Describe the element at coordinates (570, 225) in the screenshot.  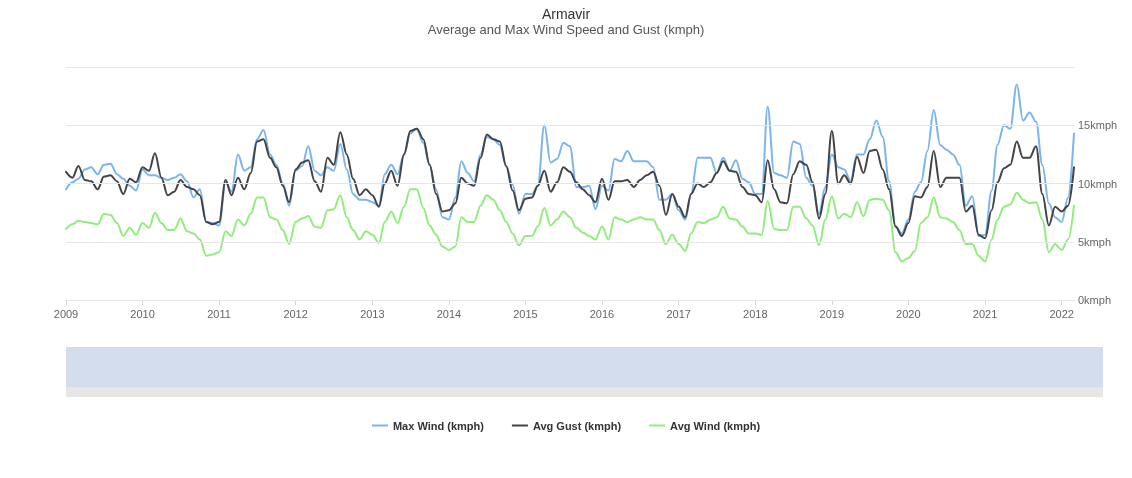
I see `line-series` at that location.